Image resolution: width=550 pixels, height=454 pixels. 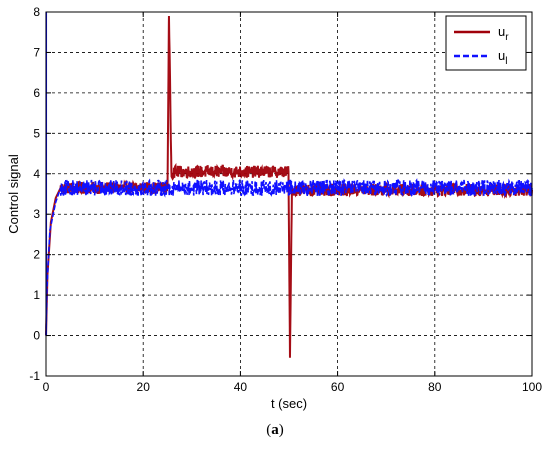 I want to click on y-tick-label: 8, so click(x=36, y=12).